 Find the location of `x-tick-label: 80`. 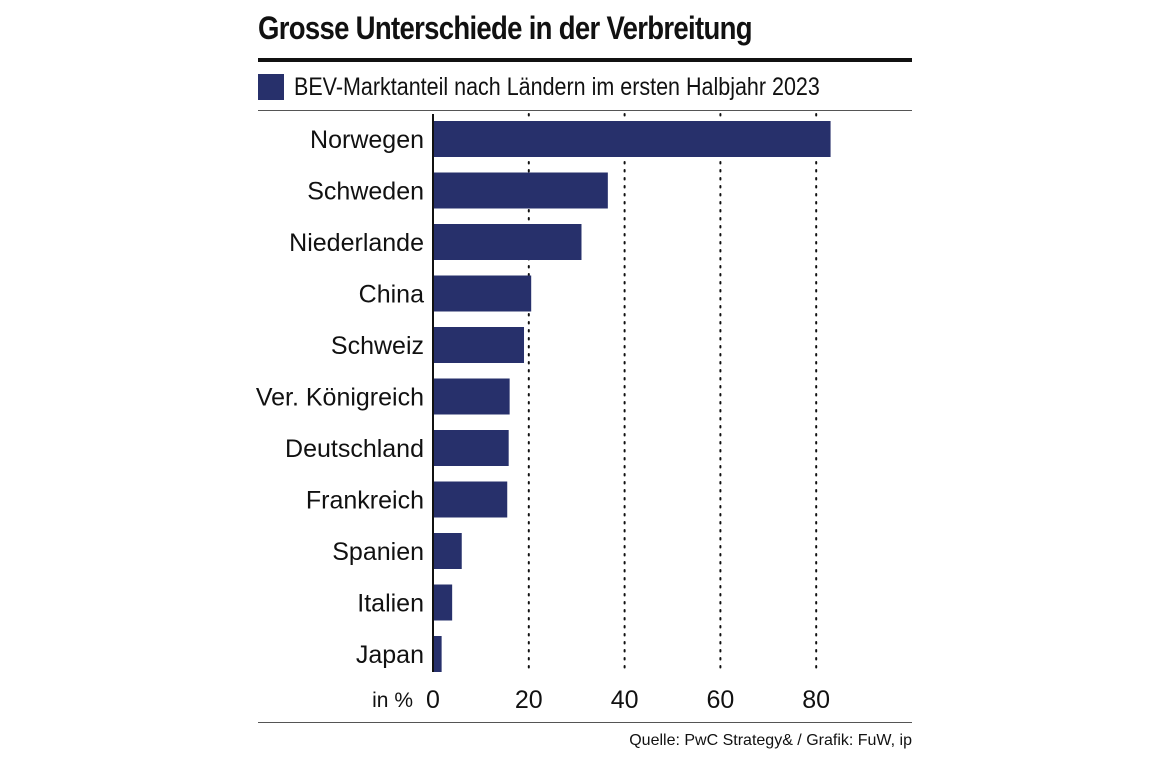

x-tick-label: 80 is located at coordinates (816, 700).